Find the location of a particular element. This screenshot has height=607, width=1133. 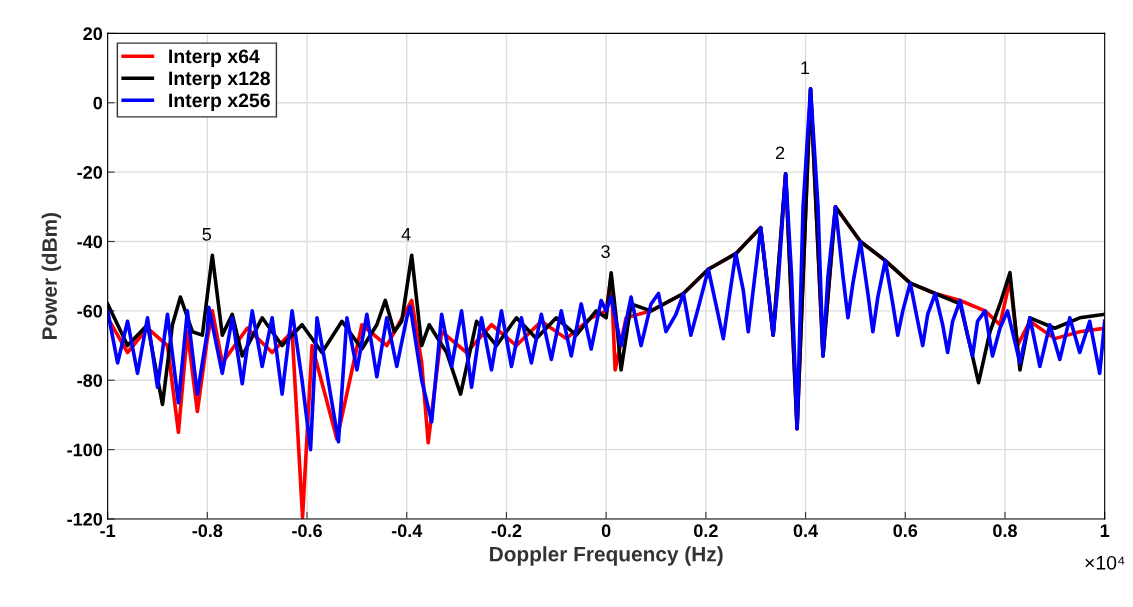

y-axis-title: Power (dBm) is located at coordinates (51, 276).